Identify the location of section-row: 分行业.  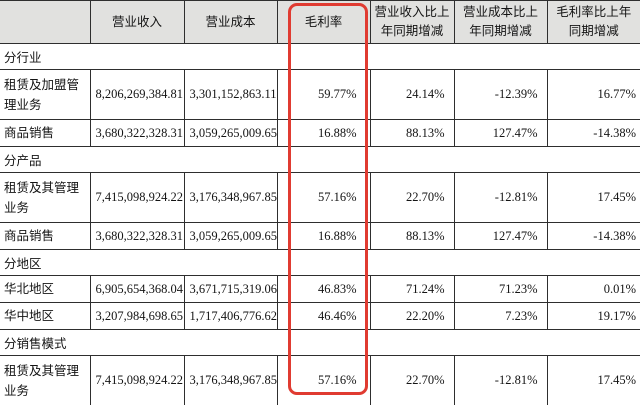
(320, 56).